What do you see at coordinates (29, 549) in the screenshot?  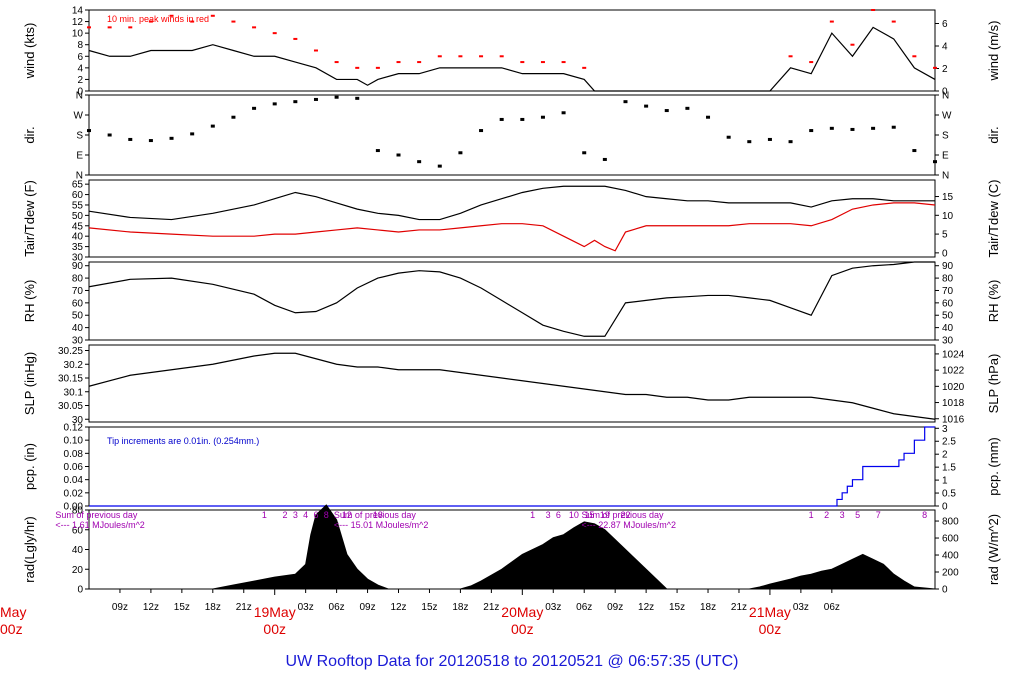 I see `y-axis-label: rad(Lgly/hr)` at bounding box center [29, 549].